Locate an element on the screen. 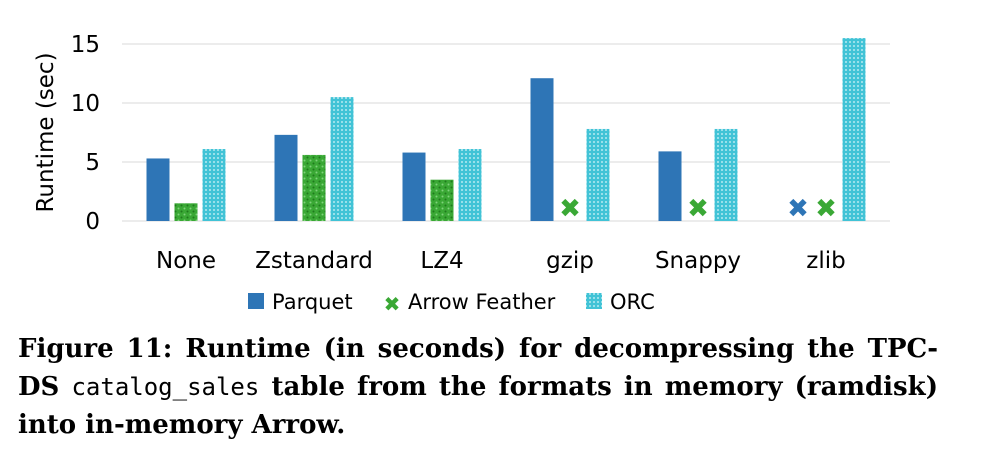 The height and width of the screenshot is (474, 1004). bar-orc-none is located at coordinates (214, 185).